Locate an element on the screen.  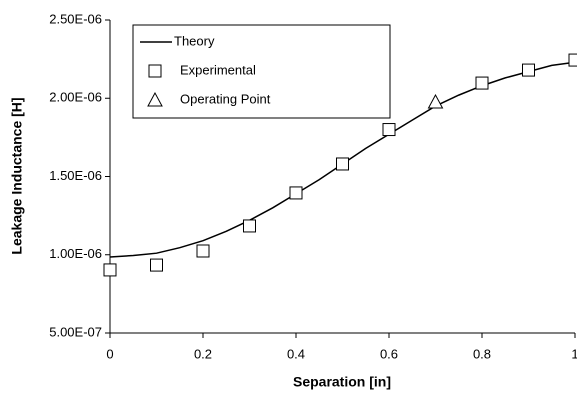
y-tick-label: 2.50E-06 is located at coordinates (75, 18).